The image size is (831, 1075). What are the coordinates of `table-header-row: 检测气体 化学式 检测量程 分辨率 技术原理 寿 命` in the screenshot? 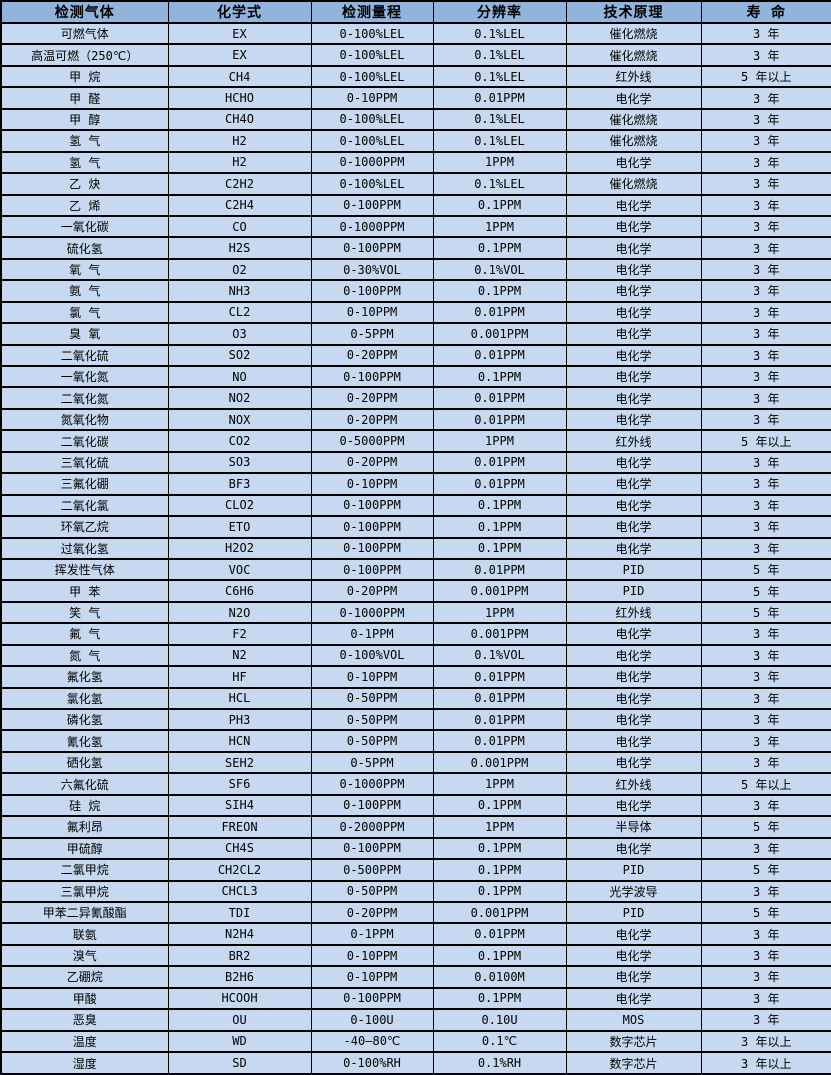 It's located at (415, 12).